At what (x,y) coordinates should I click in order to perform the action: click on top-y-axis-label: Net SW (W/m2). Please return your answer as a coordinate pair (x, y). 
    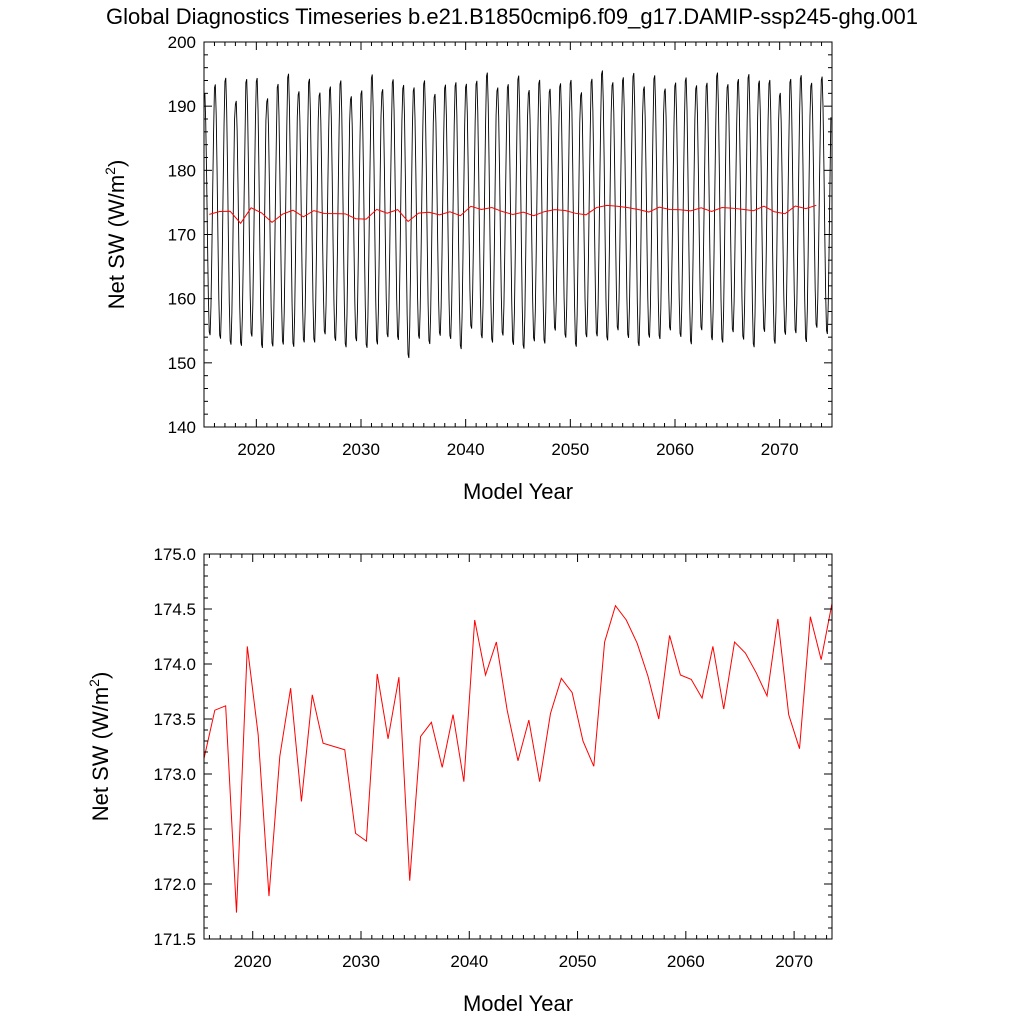
    Looking at the image, I should click on (115, 235).